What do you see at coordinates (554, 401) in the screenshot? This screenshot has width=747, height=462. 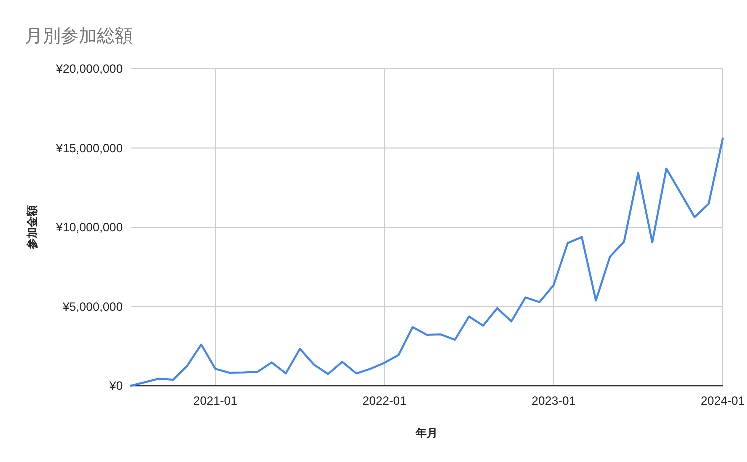 I see `x-tick-label: 2023-01` at bounding box center [554, 401].